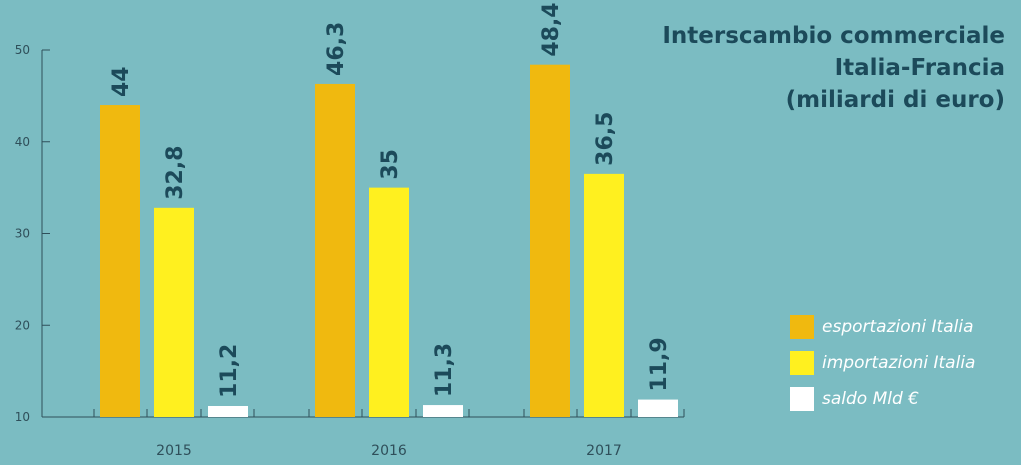 This screenshot has height=465, width=1021. I want to click on legend-swatch-saldo, so click(802, 399).